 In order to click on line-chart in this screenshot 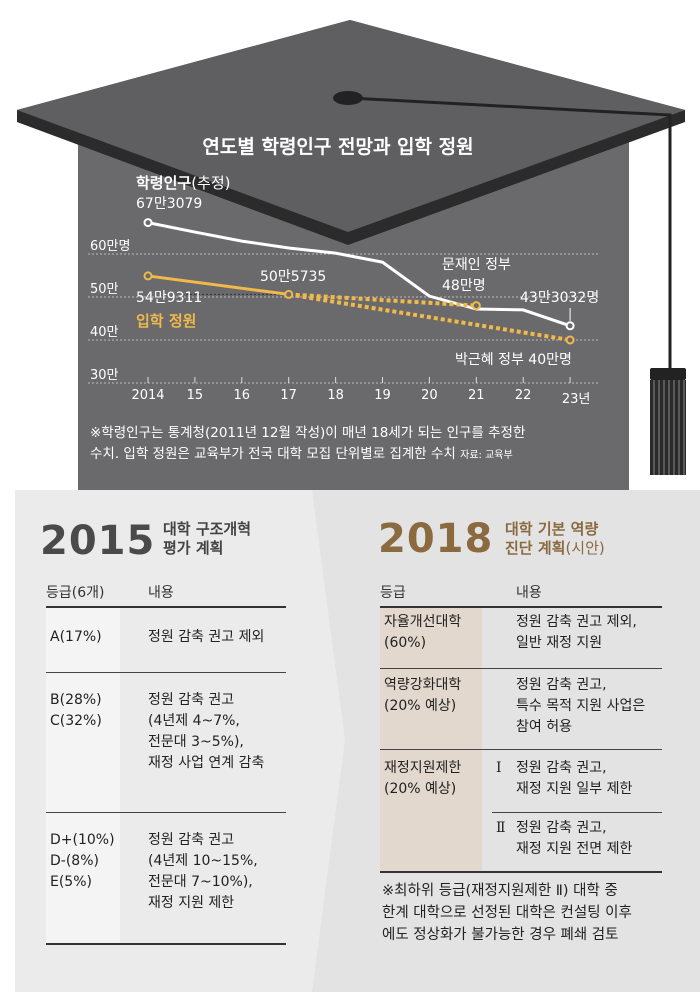, I will do `click(344, 301)`.